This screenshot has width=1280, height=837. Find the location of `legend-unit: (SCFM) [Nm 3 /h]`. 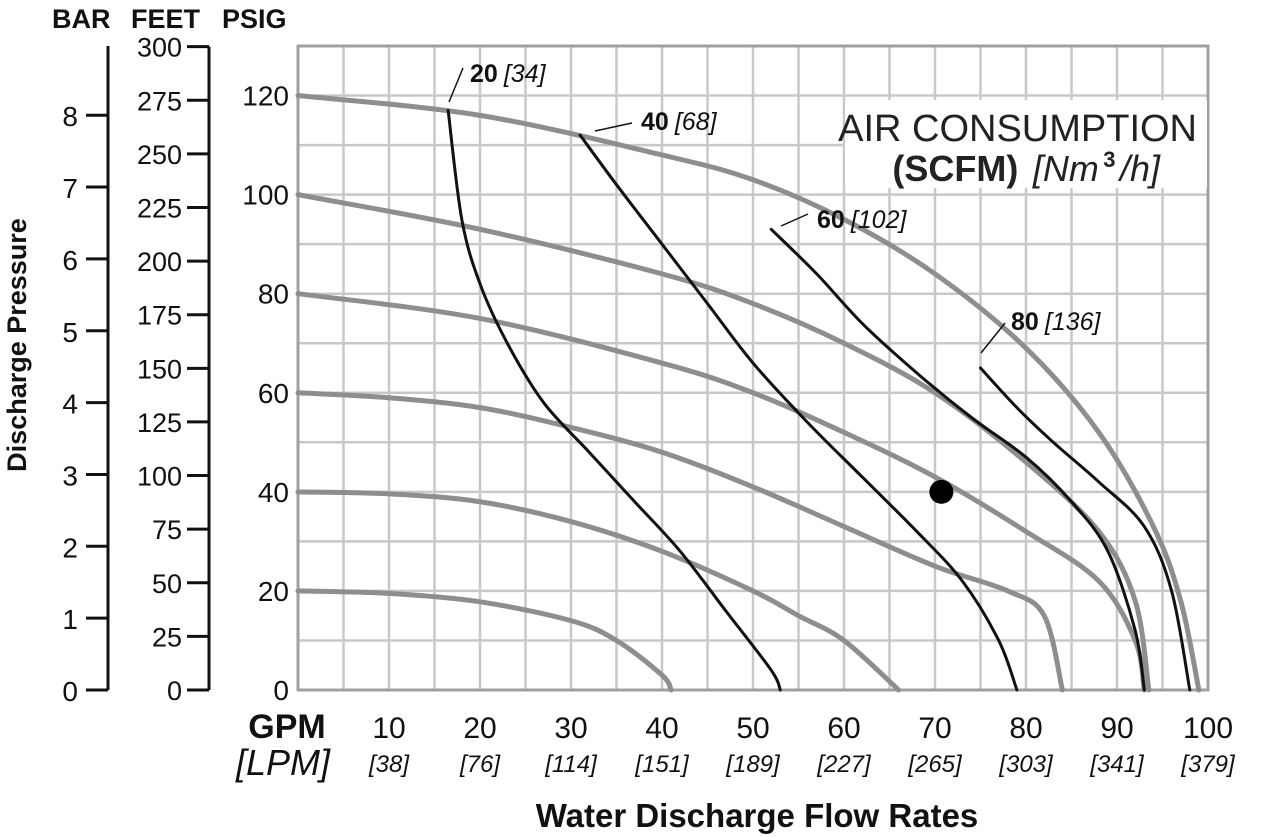

legend-unit: (SCFM) [Nm 3 /h] is located at coordinates (1026, 168).